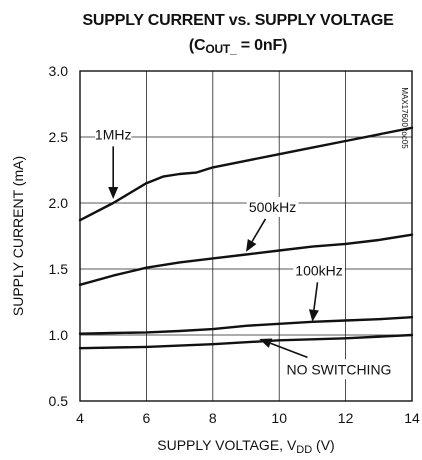  I want to click on label-1mhz: 1MHz, so click(113, 134).